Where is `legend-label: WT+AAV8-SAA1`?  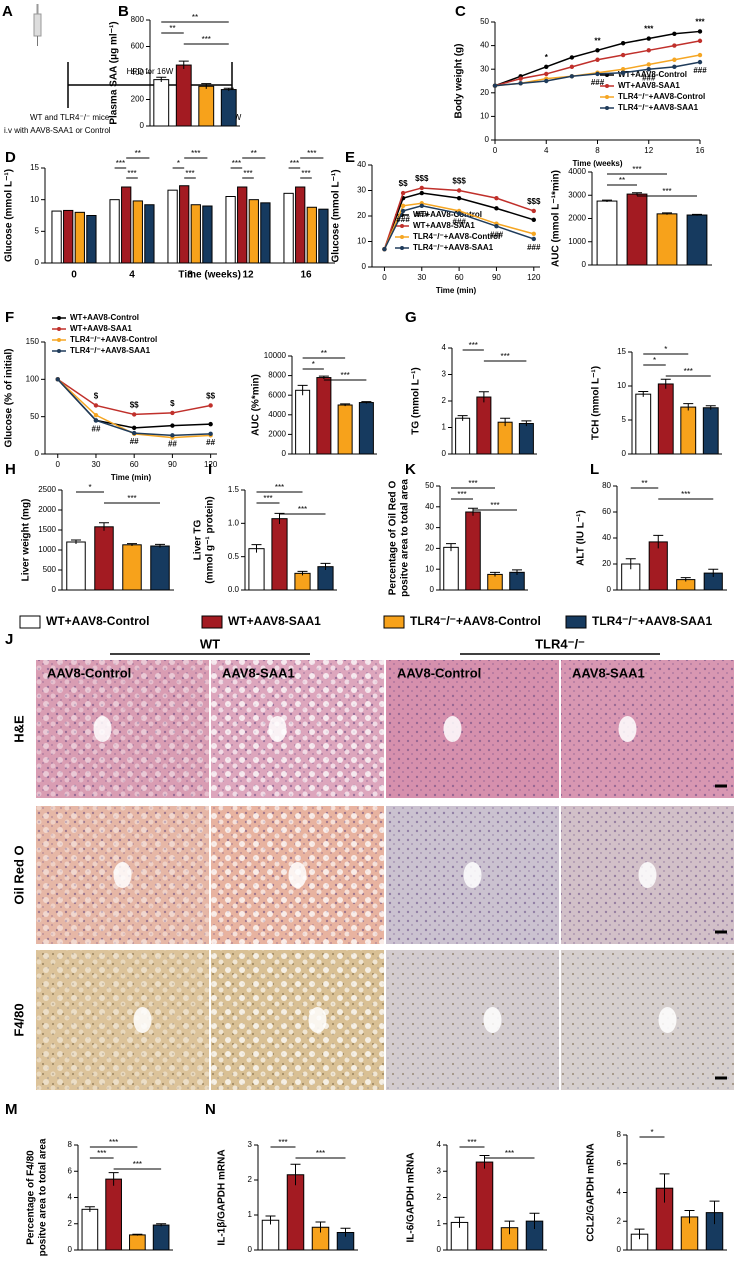
legend-label: WT+AAV8-SAA1 is located at coordinates (649, 85).